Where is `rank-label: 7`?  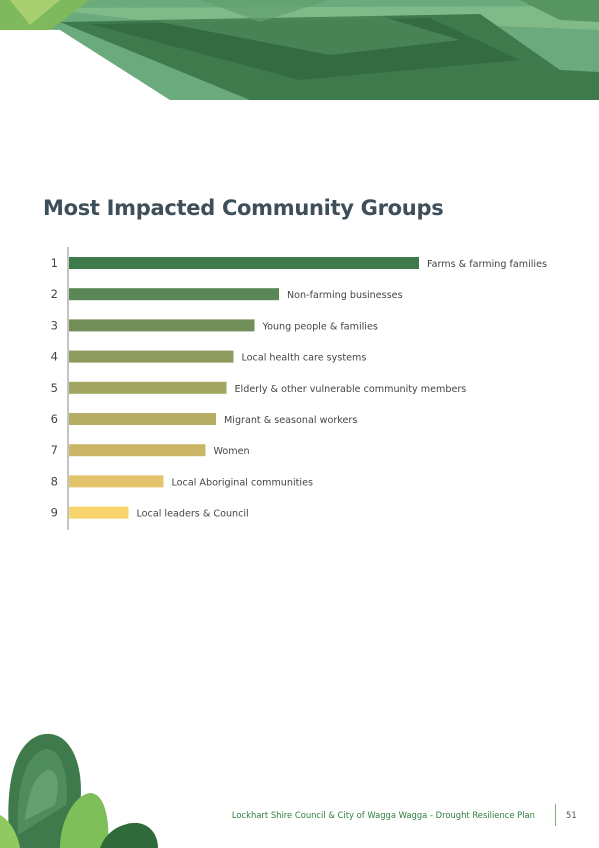
rank-label: 7 is located at coordinates (54, 450).